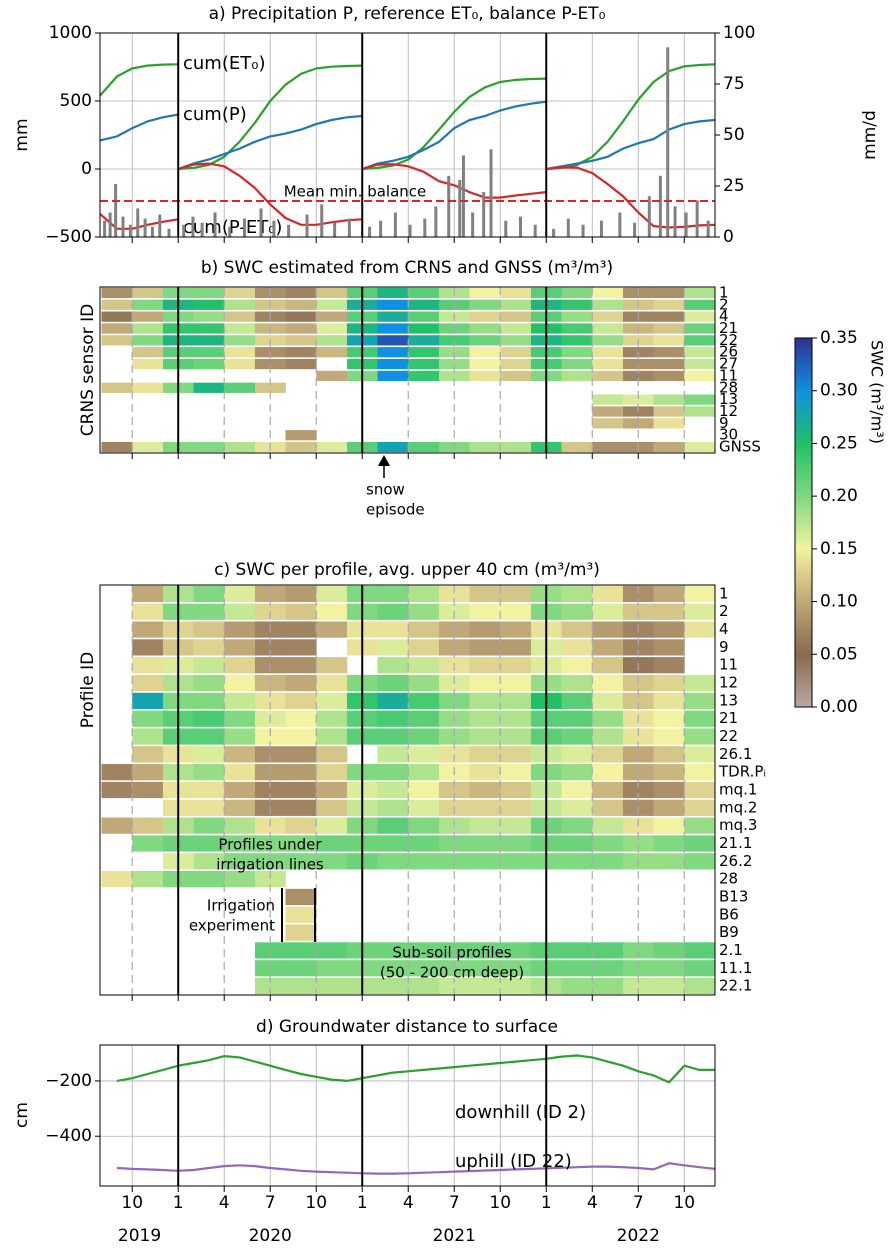 The image size is (893, 1252). What do you see at coordinates (870, 135) in the screenshot?
I see `y2-axis-label: mm/d` at bounding box center [870, 135].